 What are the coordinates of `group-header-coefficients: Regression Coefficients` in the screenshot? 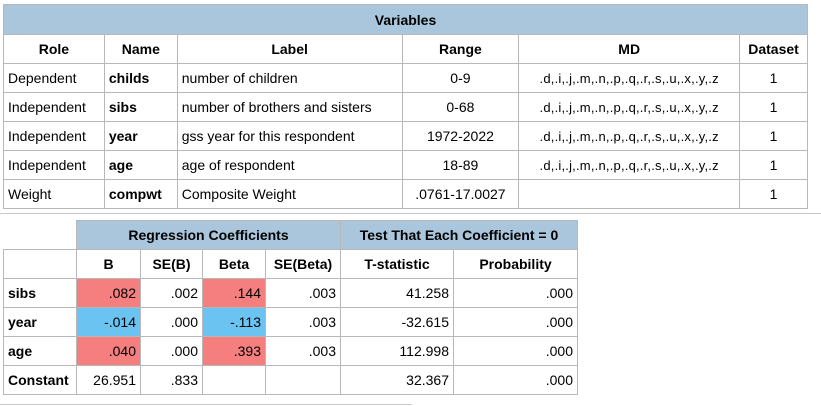 It's located at (208, 235).